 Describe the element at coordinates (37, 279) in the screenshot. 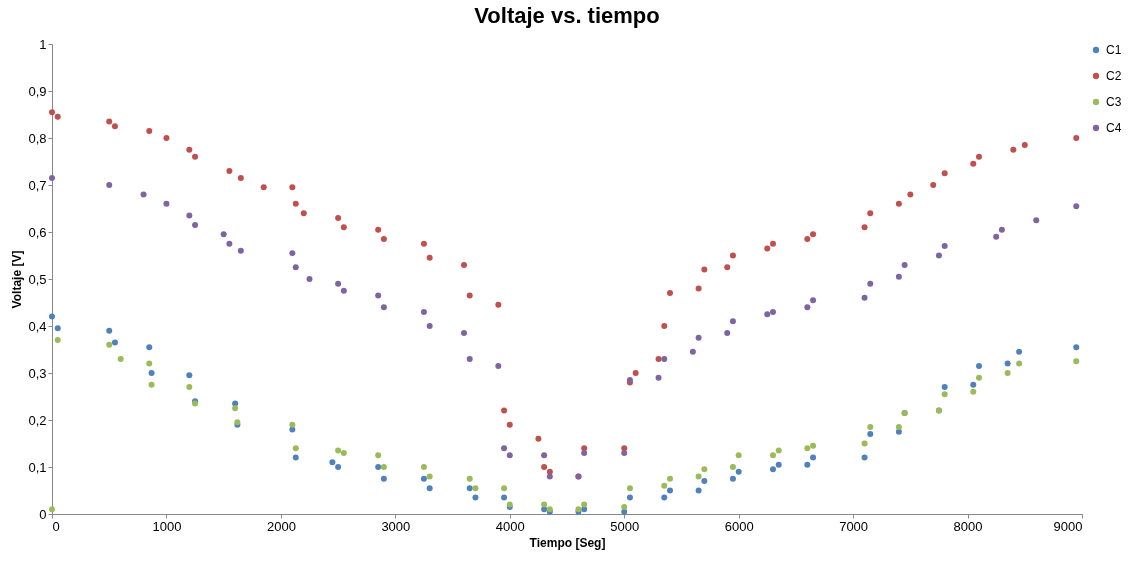

I see `y-tick-label: 0,5` at that location.